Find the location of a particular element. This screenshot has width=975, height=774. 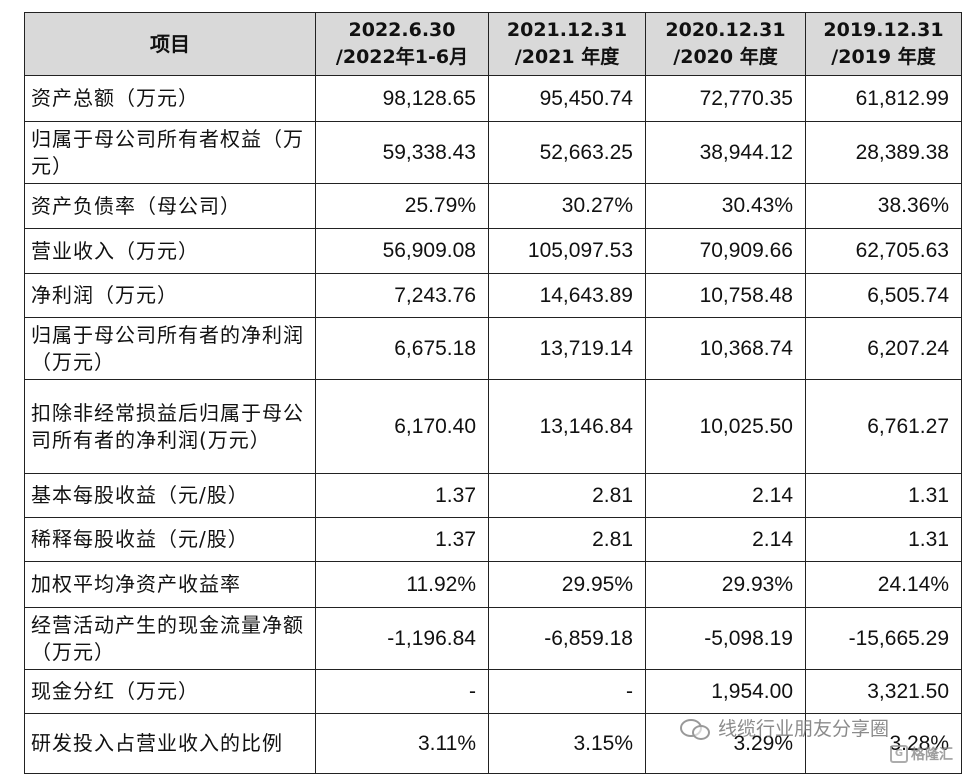

cell-value: 6,761.27 is located at coordinates (883, 426).